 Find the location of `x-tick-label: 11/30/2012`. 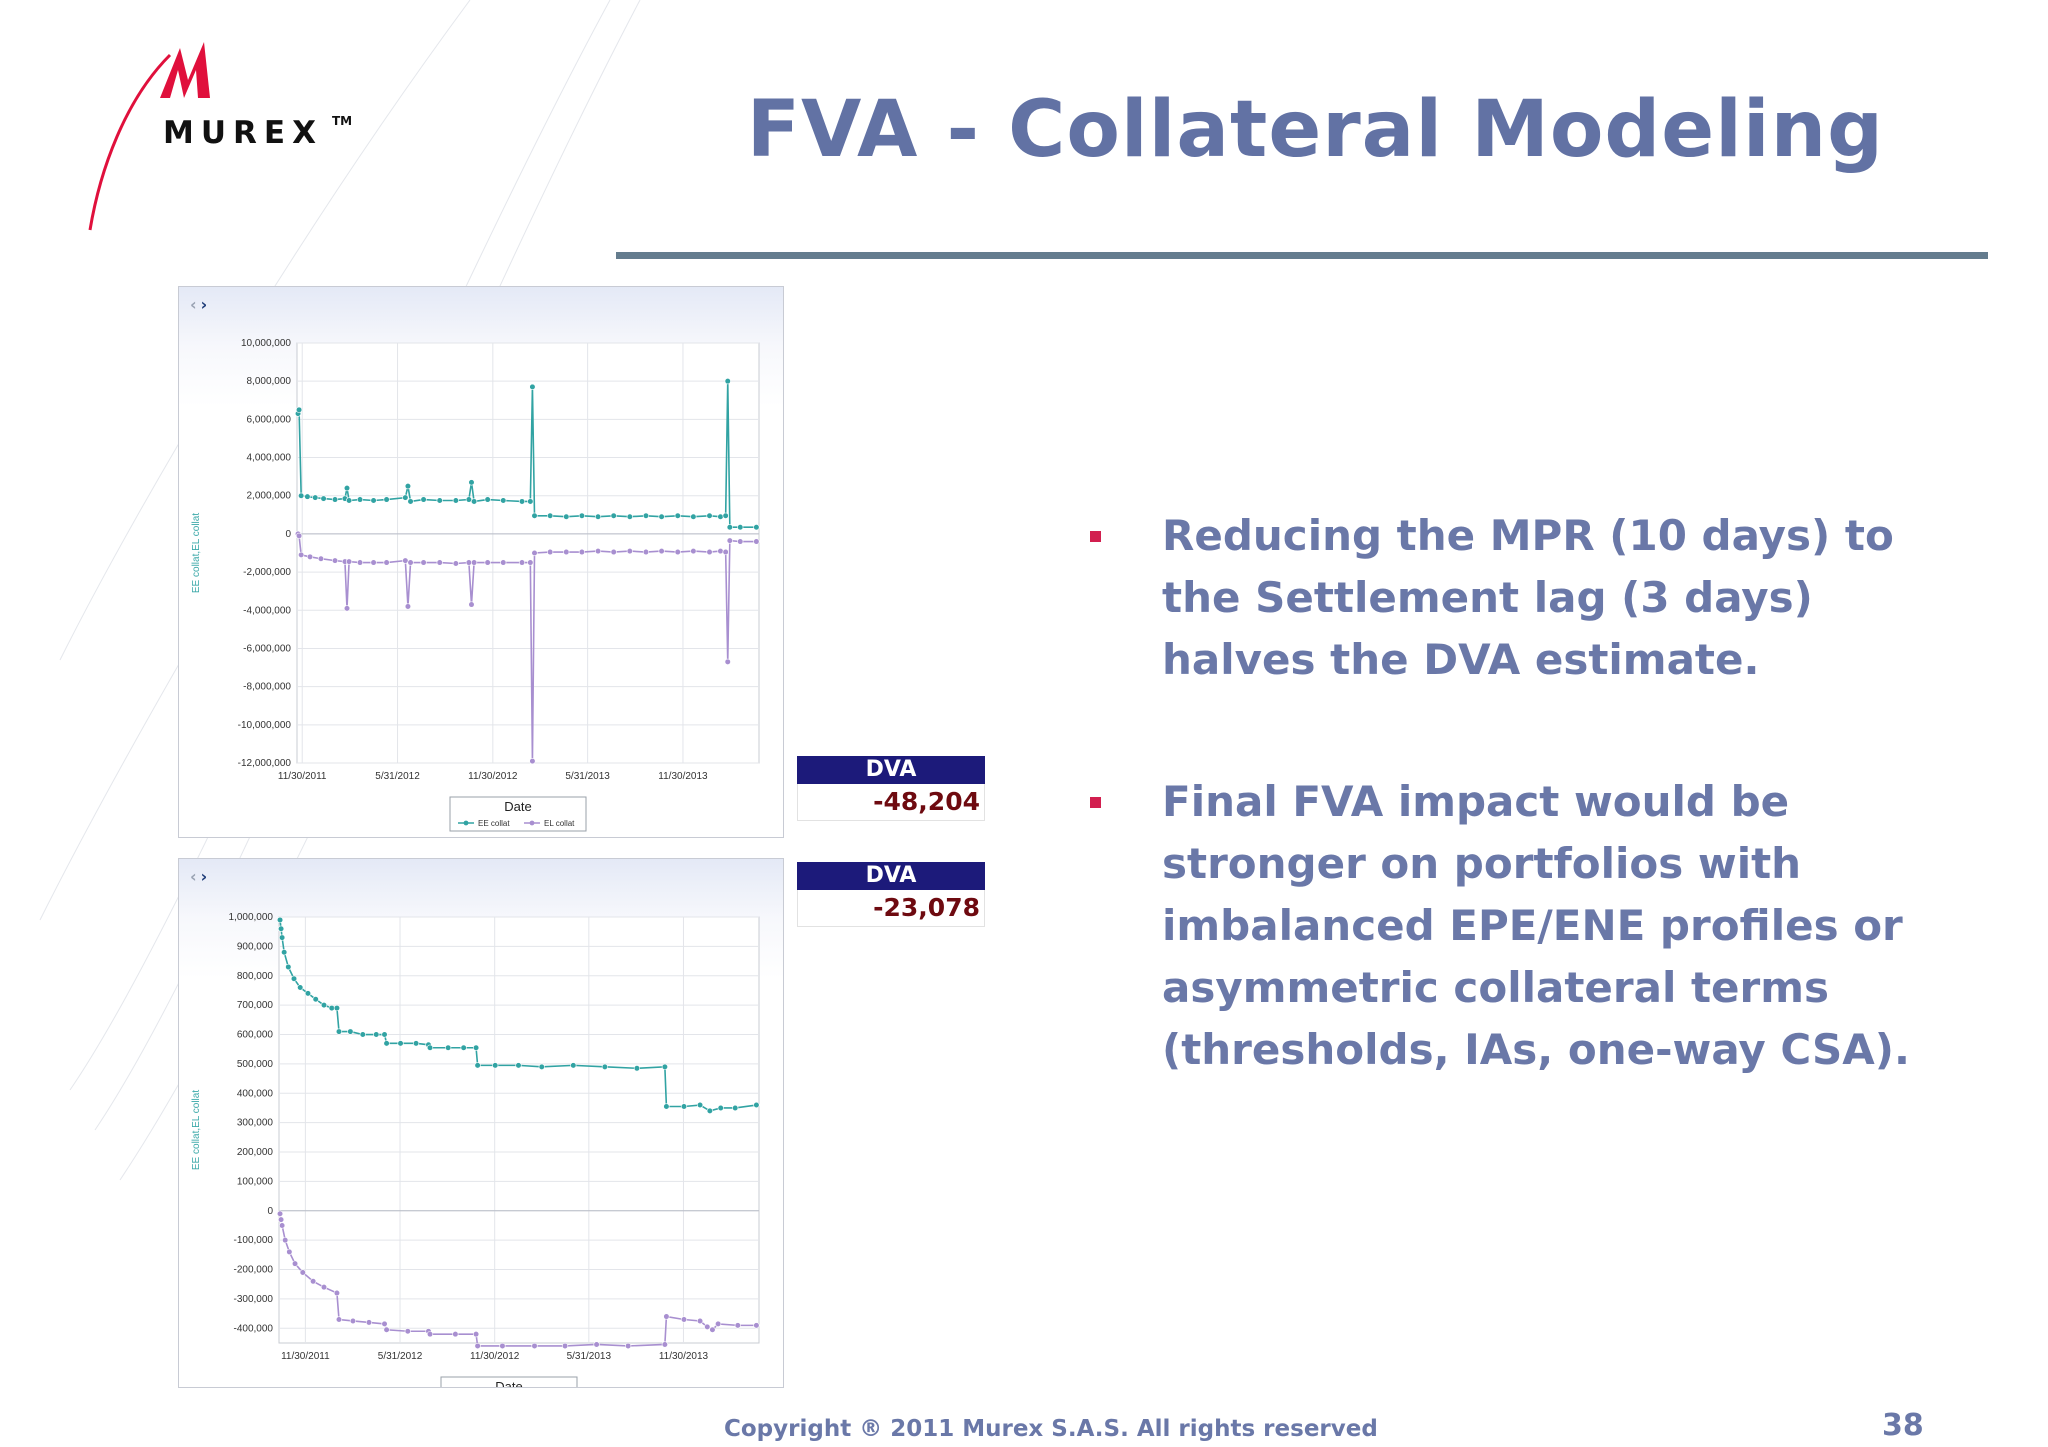

x-tick-label: 11/30/2012 is located at coordinates (495, 1356).